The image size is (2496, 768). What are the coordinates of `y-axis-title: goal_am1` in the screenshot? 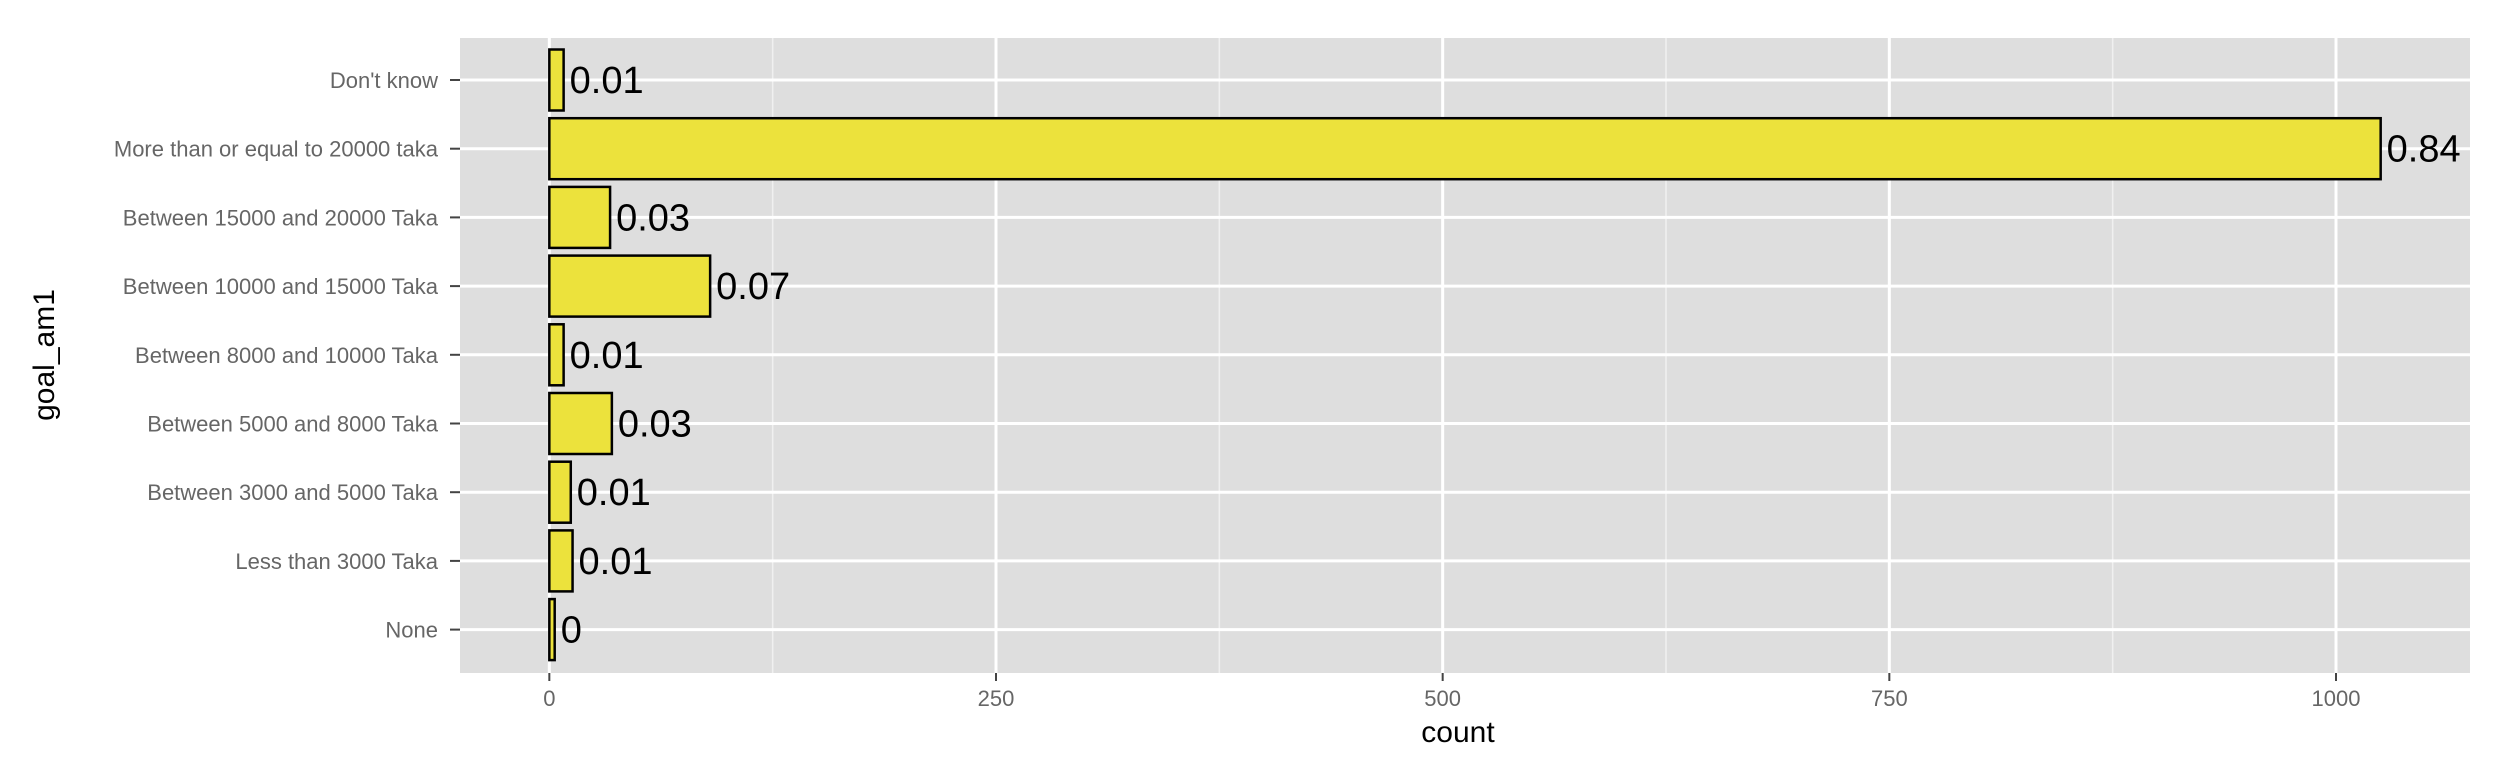 It's located at (44, 355).